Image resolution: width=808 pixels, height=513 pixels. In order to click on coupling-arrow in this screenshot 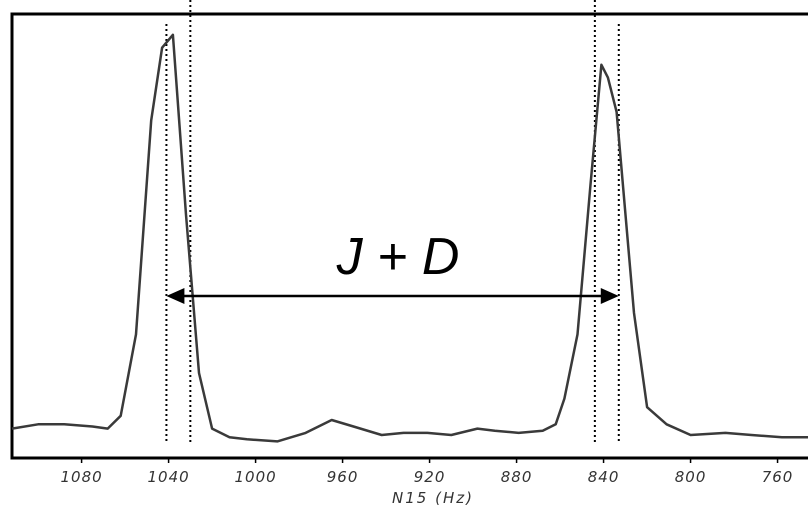, I will do `click(392, 296)`.